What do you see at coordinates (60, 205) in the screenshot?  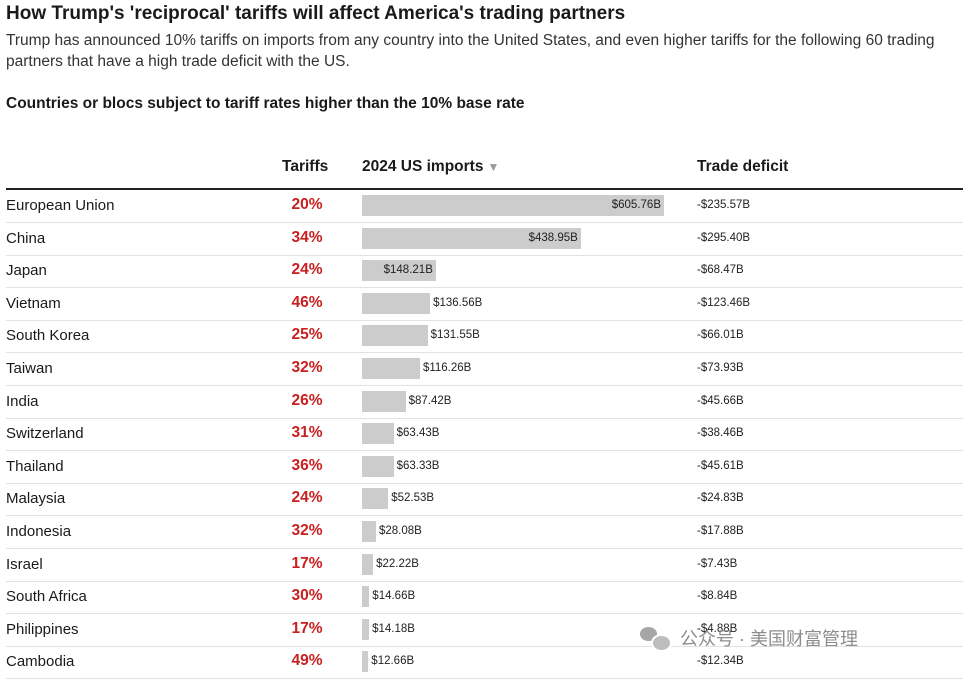 I see `country-name: European Union` at bounding box center [60, 205].